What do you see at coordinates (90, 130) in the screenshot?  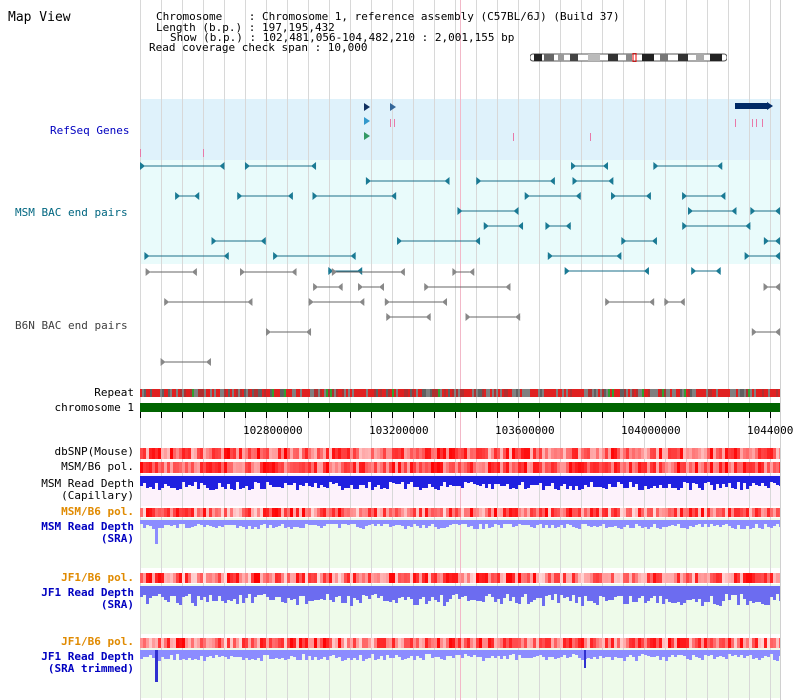 I see `label-refseq-genes: RefSeq Genes` at bounding box center [90, 130].